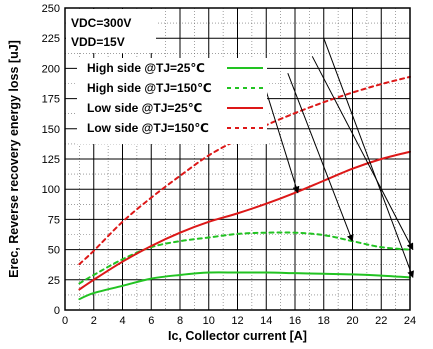  What do you see at coordinates (266, 321) in the screenshot?
I see `x-tick-label: 14` at bounding box center [266, 321].